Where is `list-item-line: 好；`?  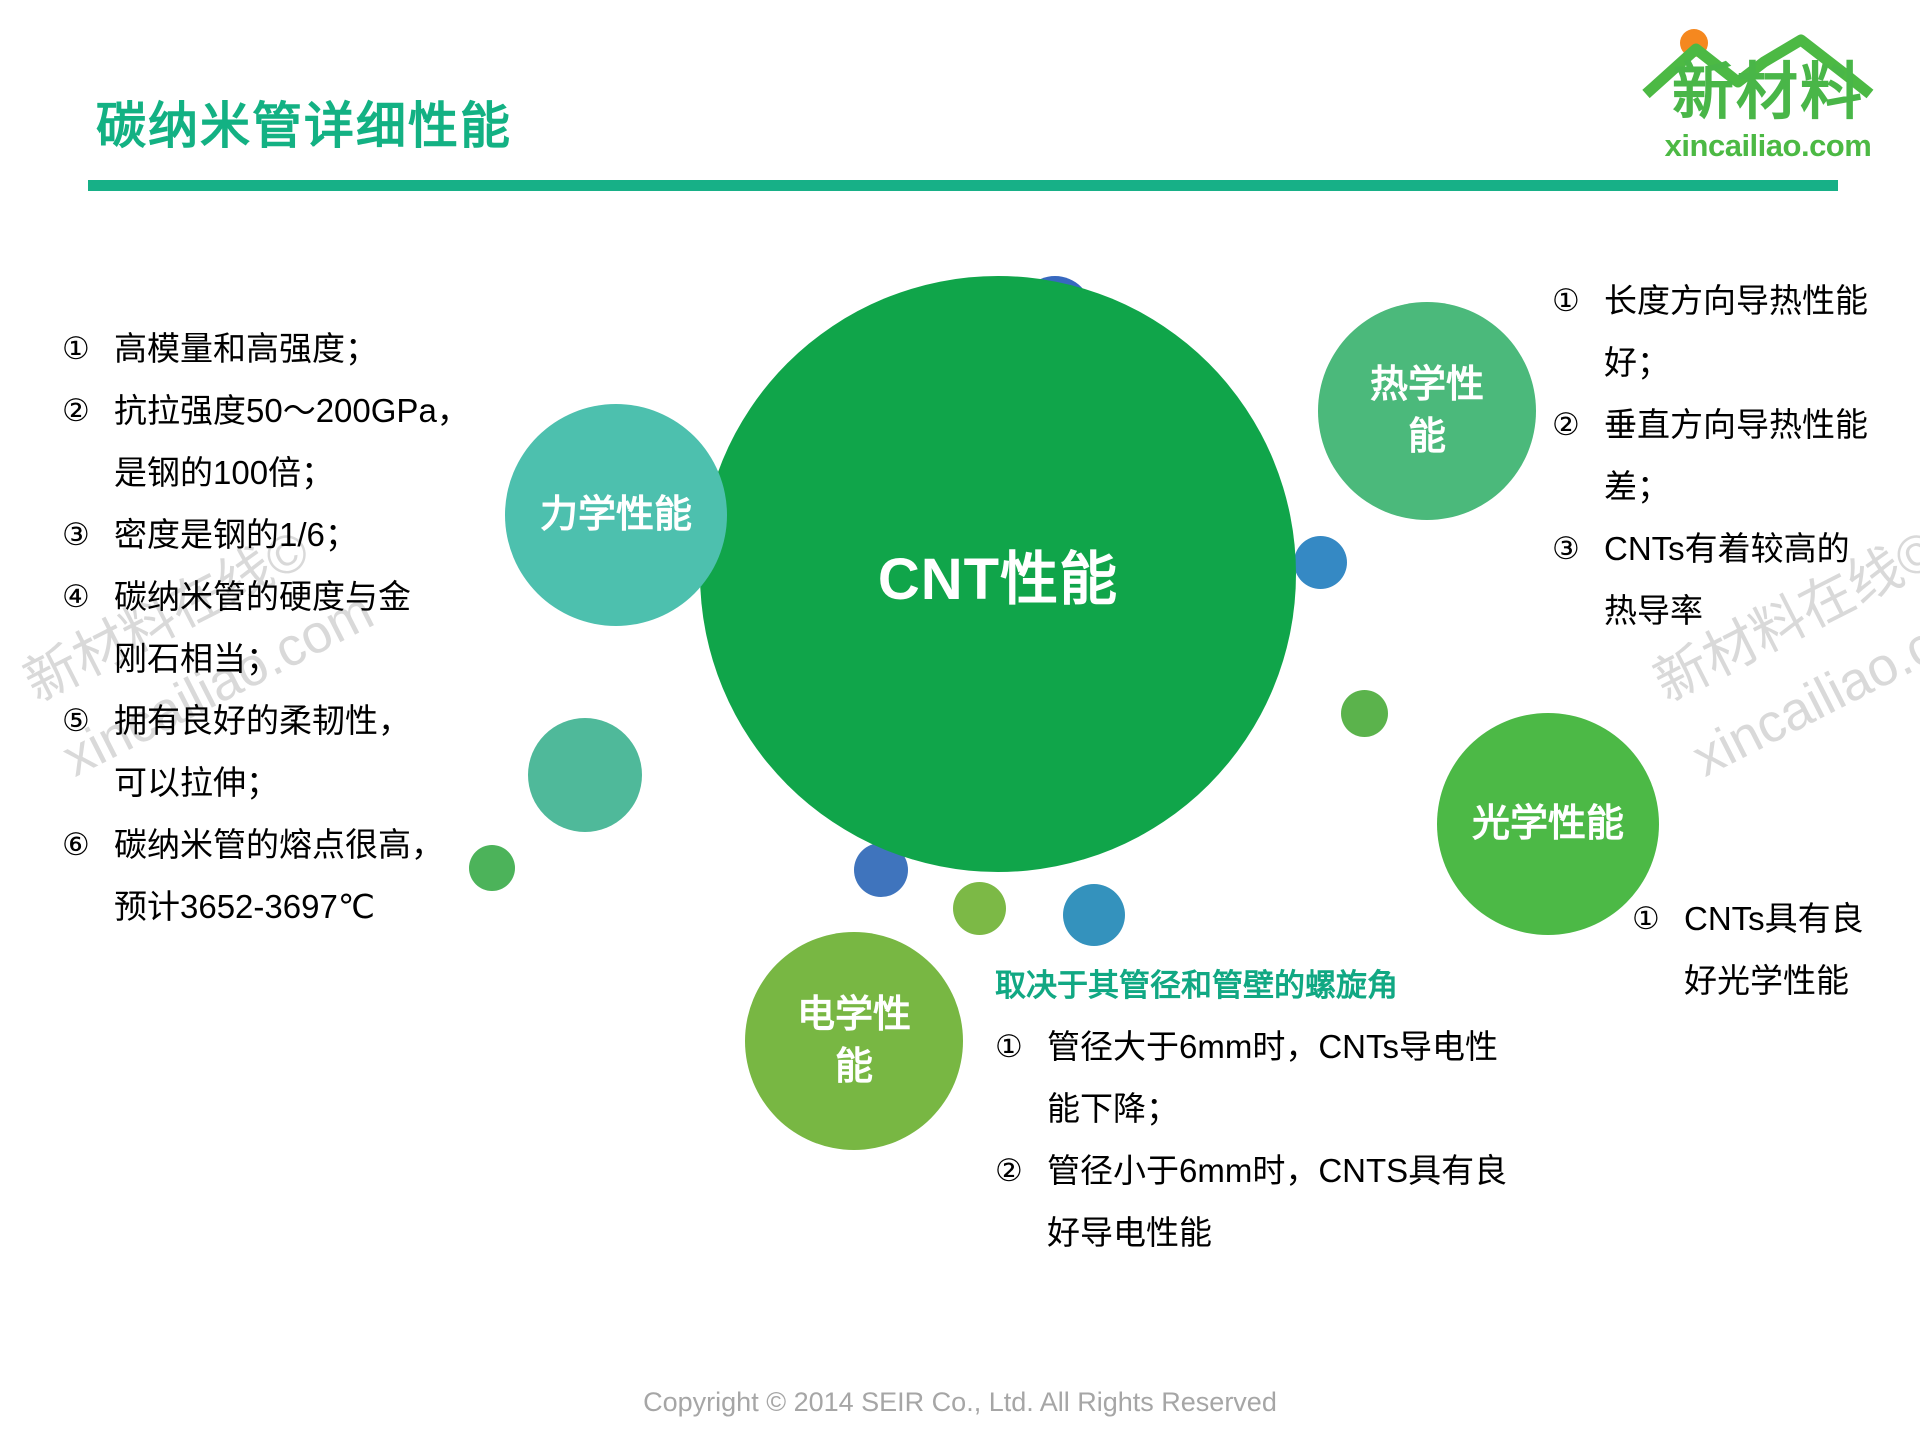
list-item-line: 好； is located at coordinates (1637, 362).